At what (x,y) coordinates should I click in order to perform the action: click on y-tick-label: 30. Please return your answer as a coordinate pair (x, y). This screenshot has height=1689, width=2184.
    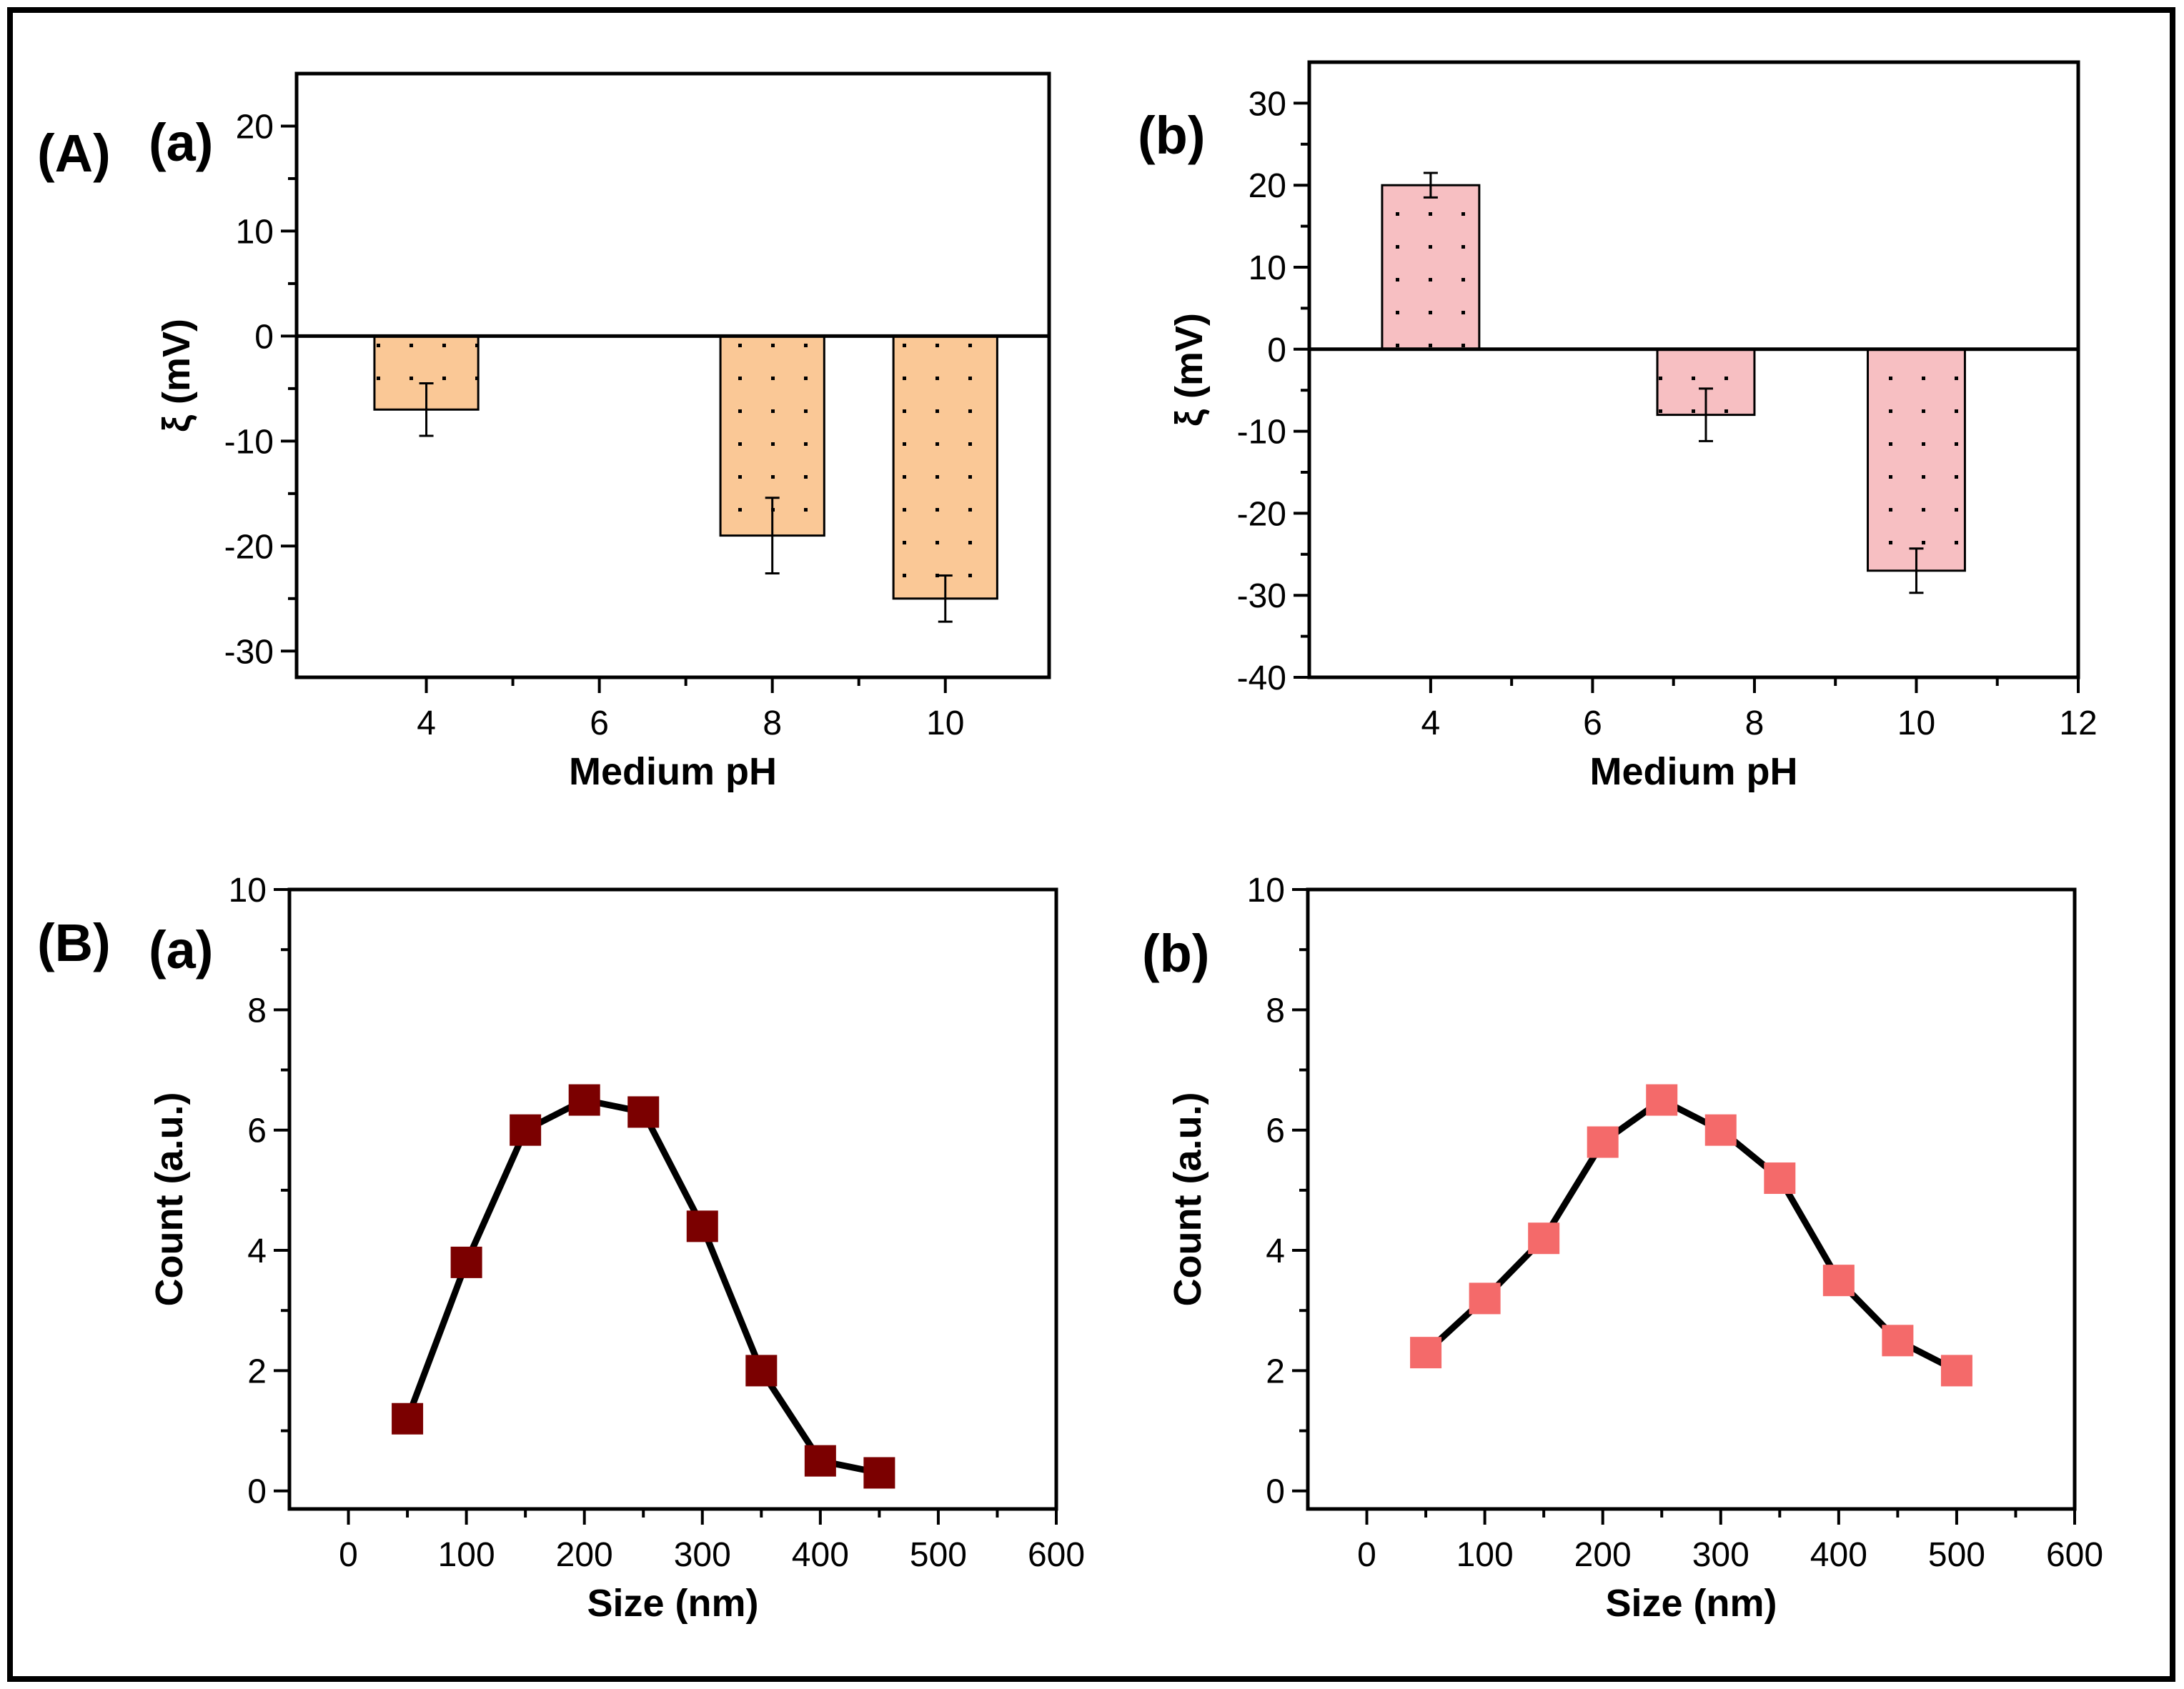
    Looking at the image, I should click on (1267, 104).